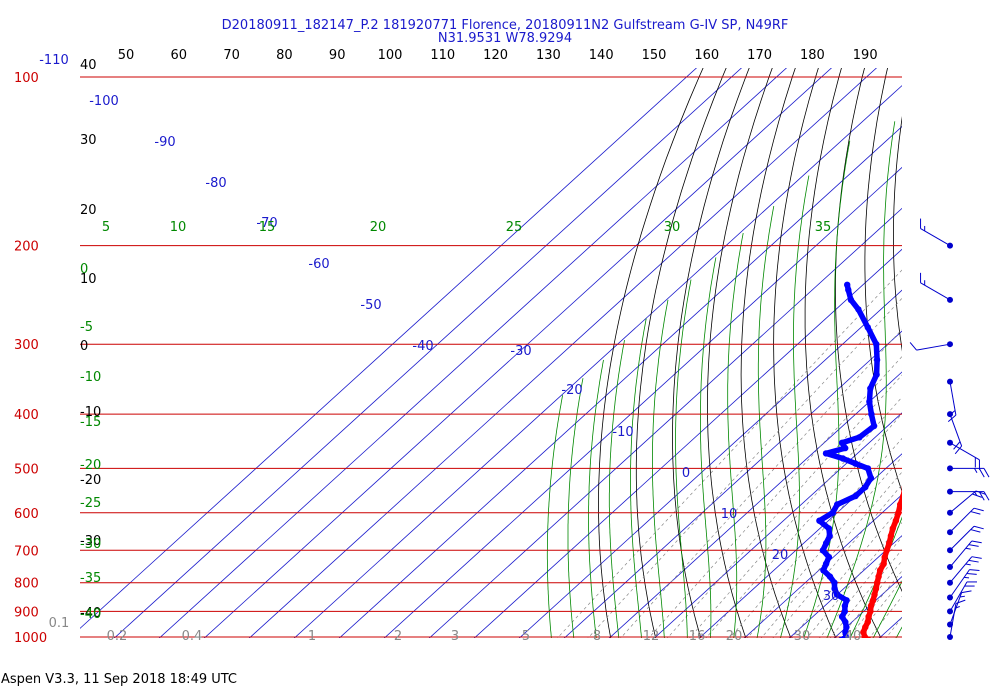 This screenshot has width=1000, height=700. What do you see at coordinates (84, 346) in the screenshot?
I see `left-temp-label: 0` at bounding box center [84, 346].